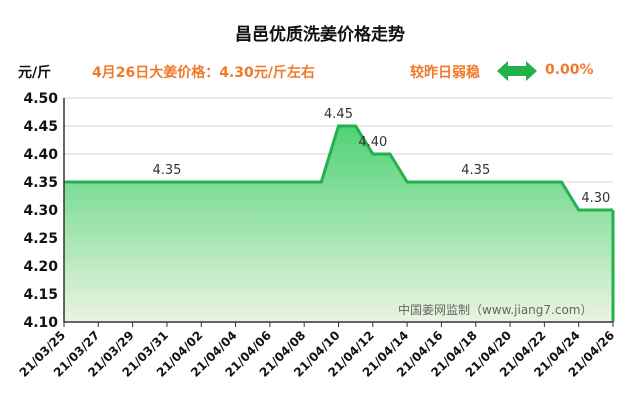  Describe the element at coordinates (40, 239) in the screenshot. I see `y-tick-label: 4.25` at that location.